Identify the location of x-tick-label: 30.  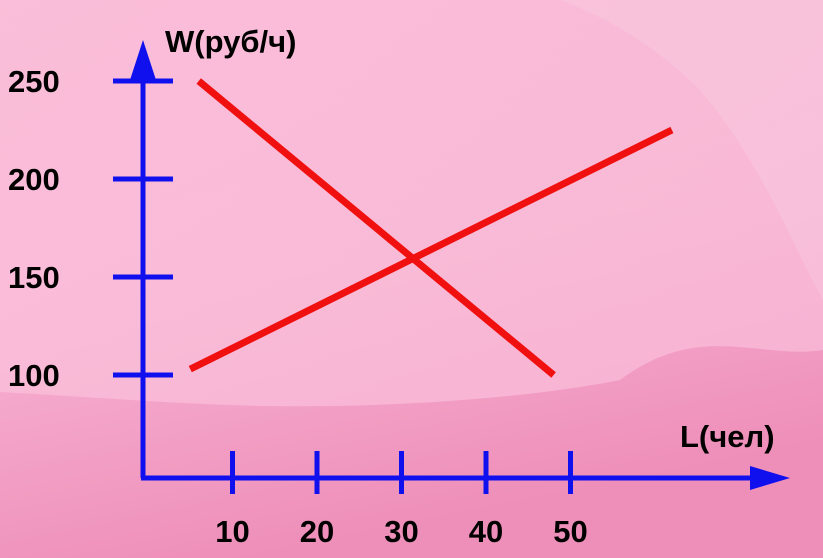
(401, 531).